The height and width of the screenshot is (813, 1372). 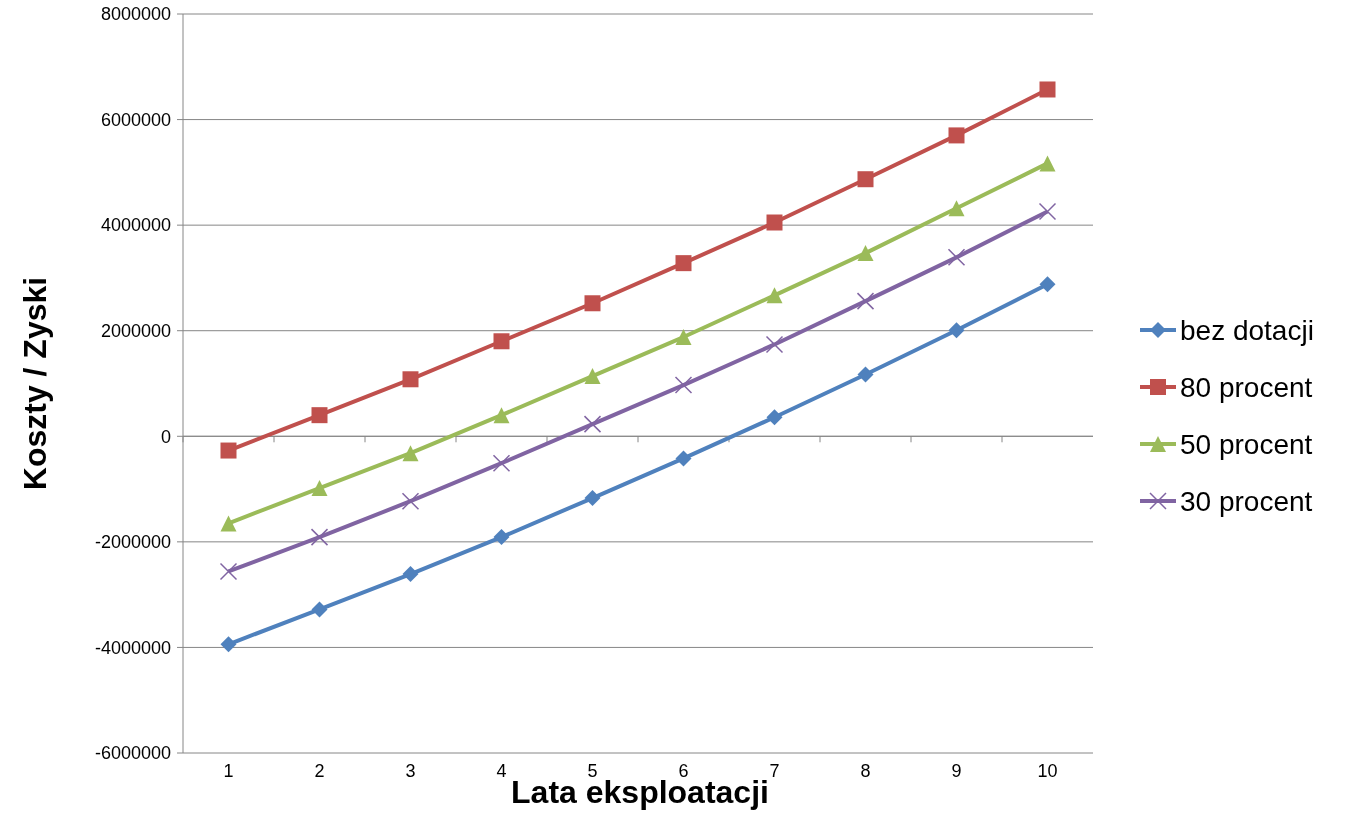 I want to click on y-tick-label: -6000000, so click(x=132, y=753).